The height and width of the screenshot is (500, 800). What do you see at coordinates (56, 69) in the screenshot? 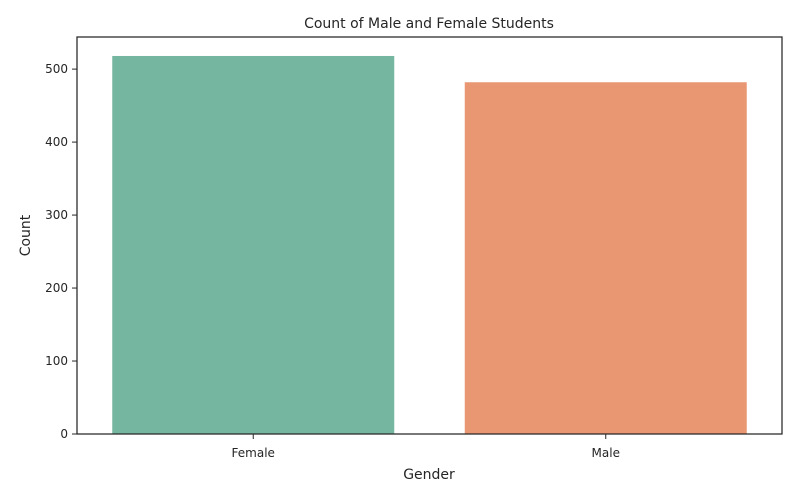
I see `y-tick-label: 500` at bounding box center [56, 69].